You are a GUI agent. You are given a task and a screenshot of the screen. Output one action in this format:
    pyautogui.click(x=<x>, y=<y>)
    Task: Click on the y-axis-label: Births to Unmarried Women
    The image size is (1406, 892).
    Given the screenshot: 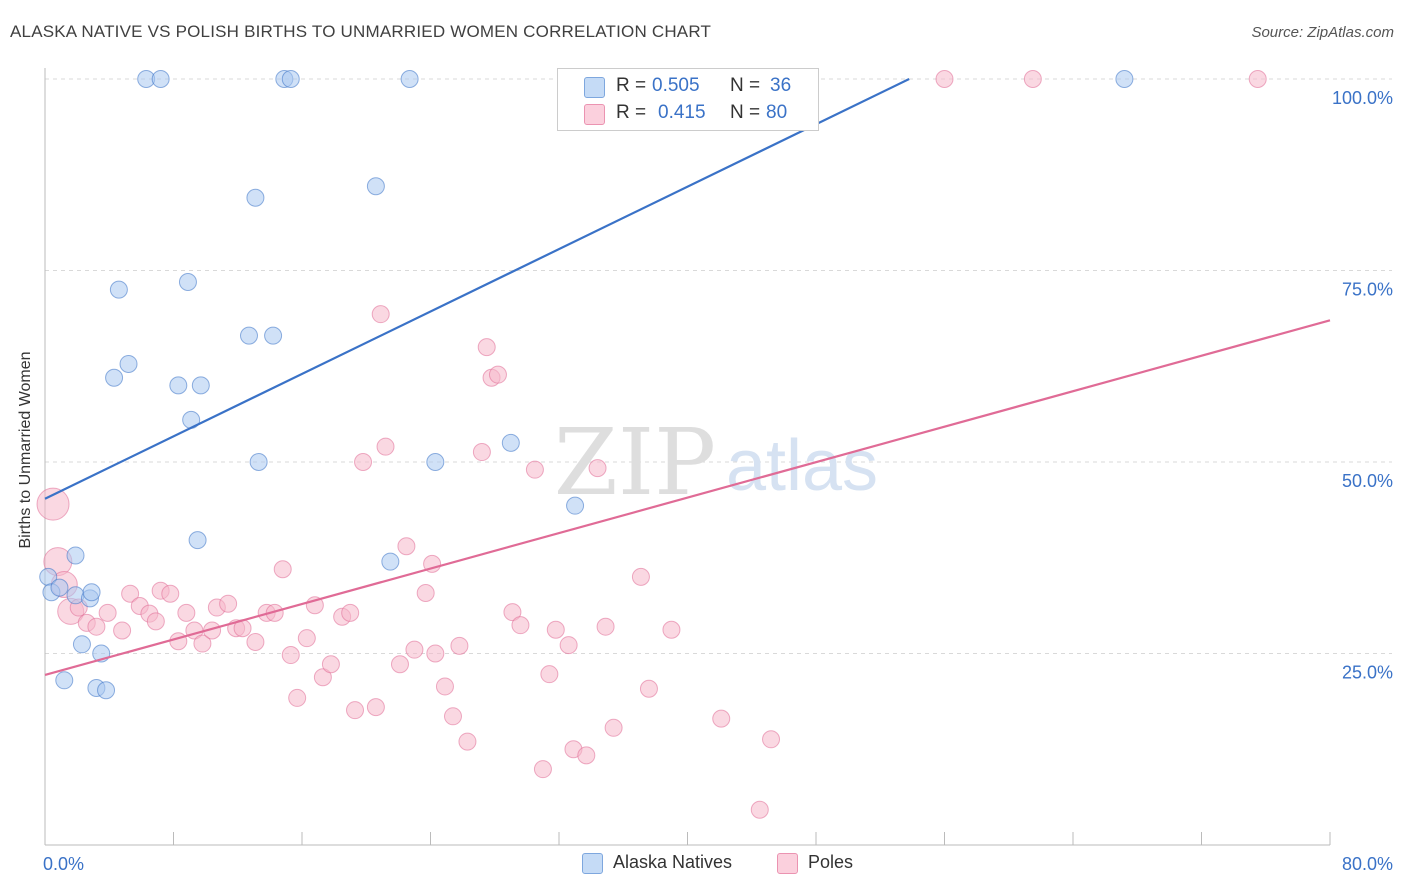 What is the action you would take?
    pyautogui.click(x=25, y=450)
    